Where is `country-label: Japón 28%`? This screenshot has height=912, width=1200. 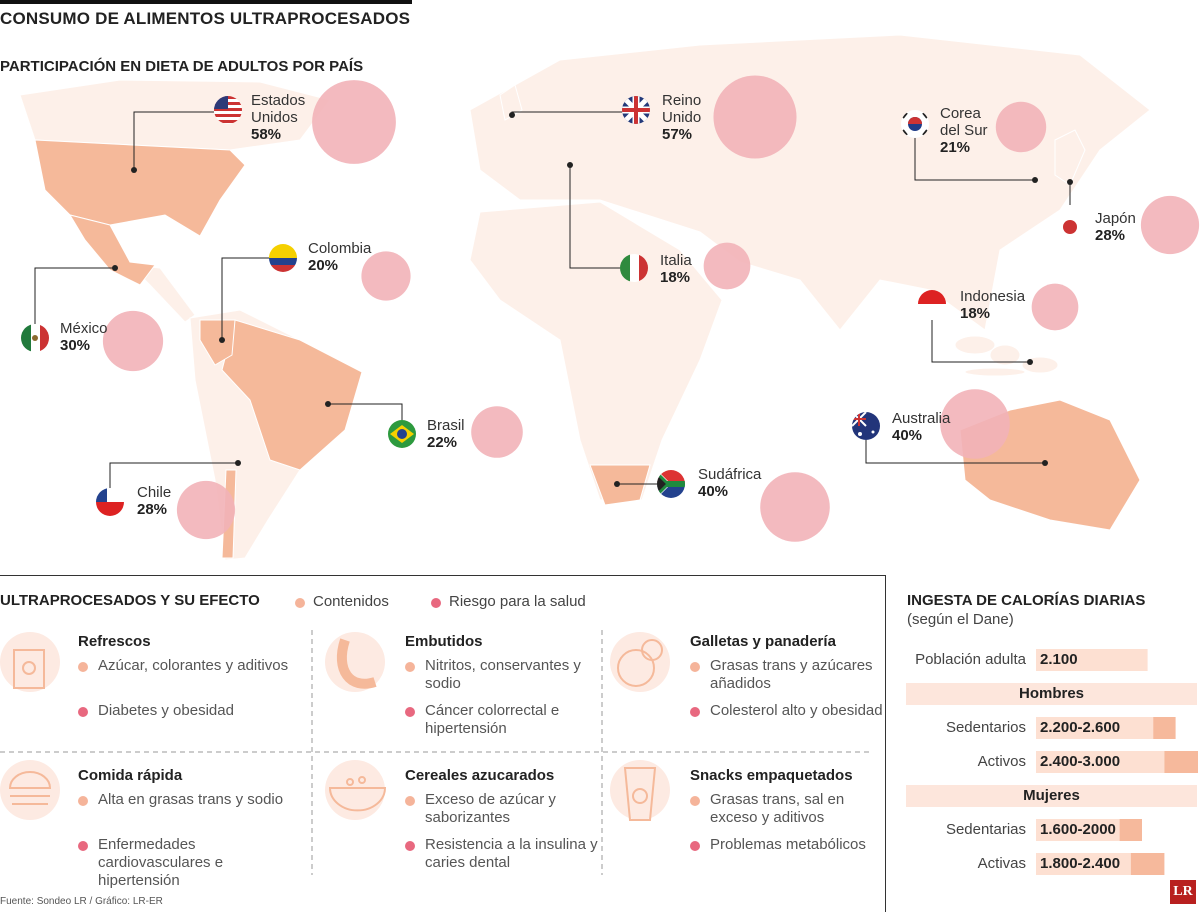 country-label: Japón 28% is located at coordinates (1135, 227).